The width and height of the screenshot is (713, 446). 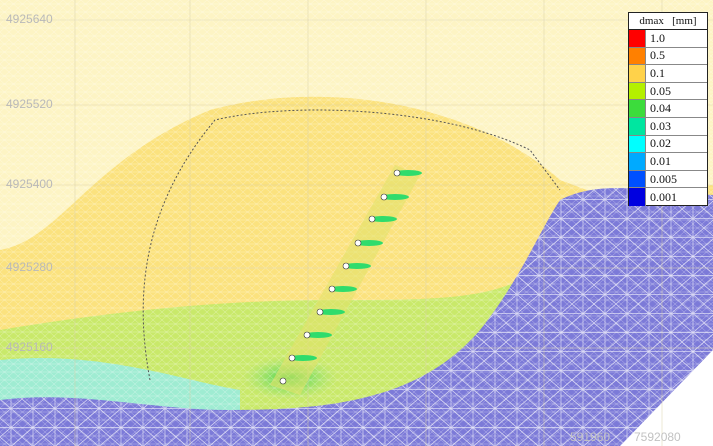 What do you see at coordinates (663, 178) in the screenshot?
I see `legend-label: 0.005` at bounding box center [663, 178].